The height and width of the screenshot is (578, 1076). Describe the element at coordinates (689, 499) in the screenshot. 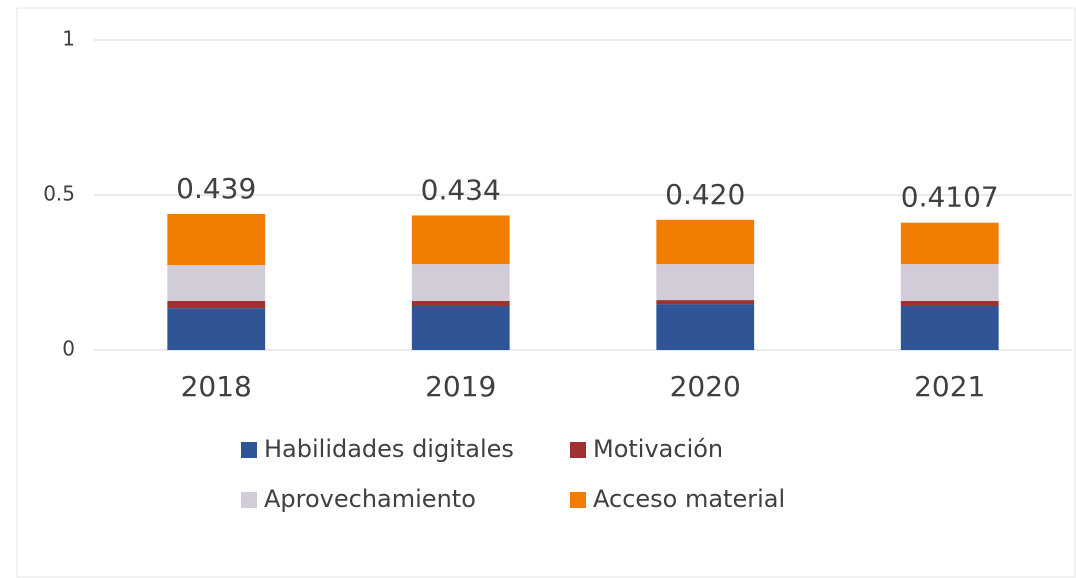

I see `legend-label: Acceso material` at that location.